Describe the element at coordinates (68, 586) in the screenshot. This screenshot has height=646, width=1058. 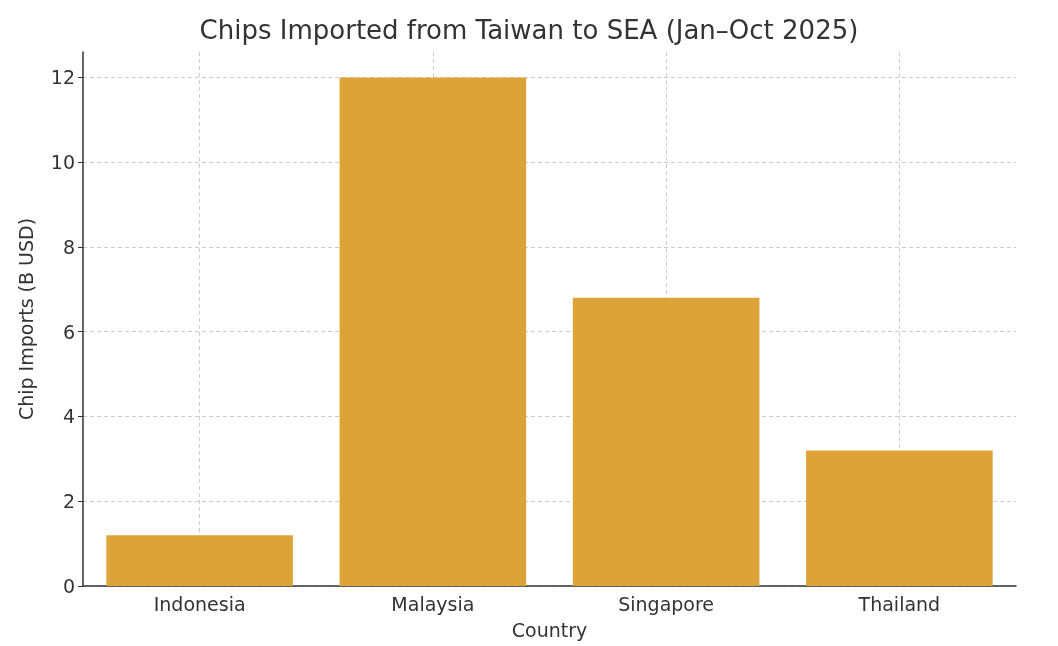
I see `y-tick-label: 0` at that location.